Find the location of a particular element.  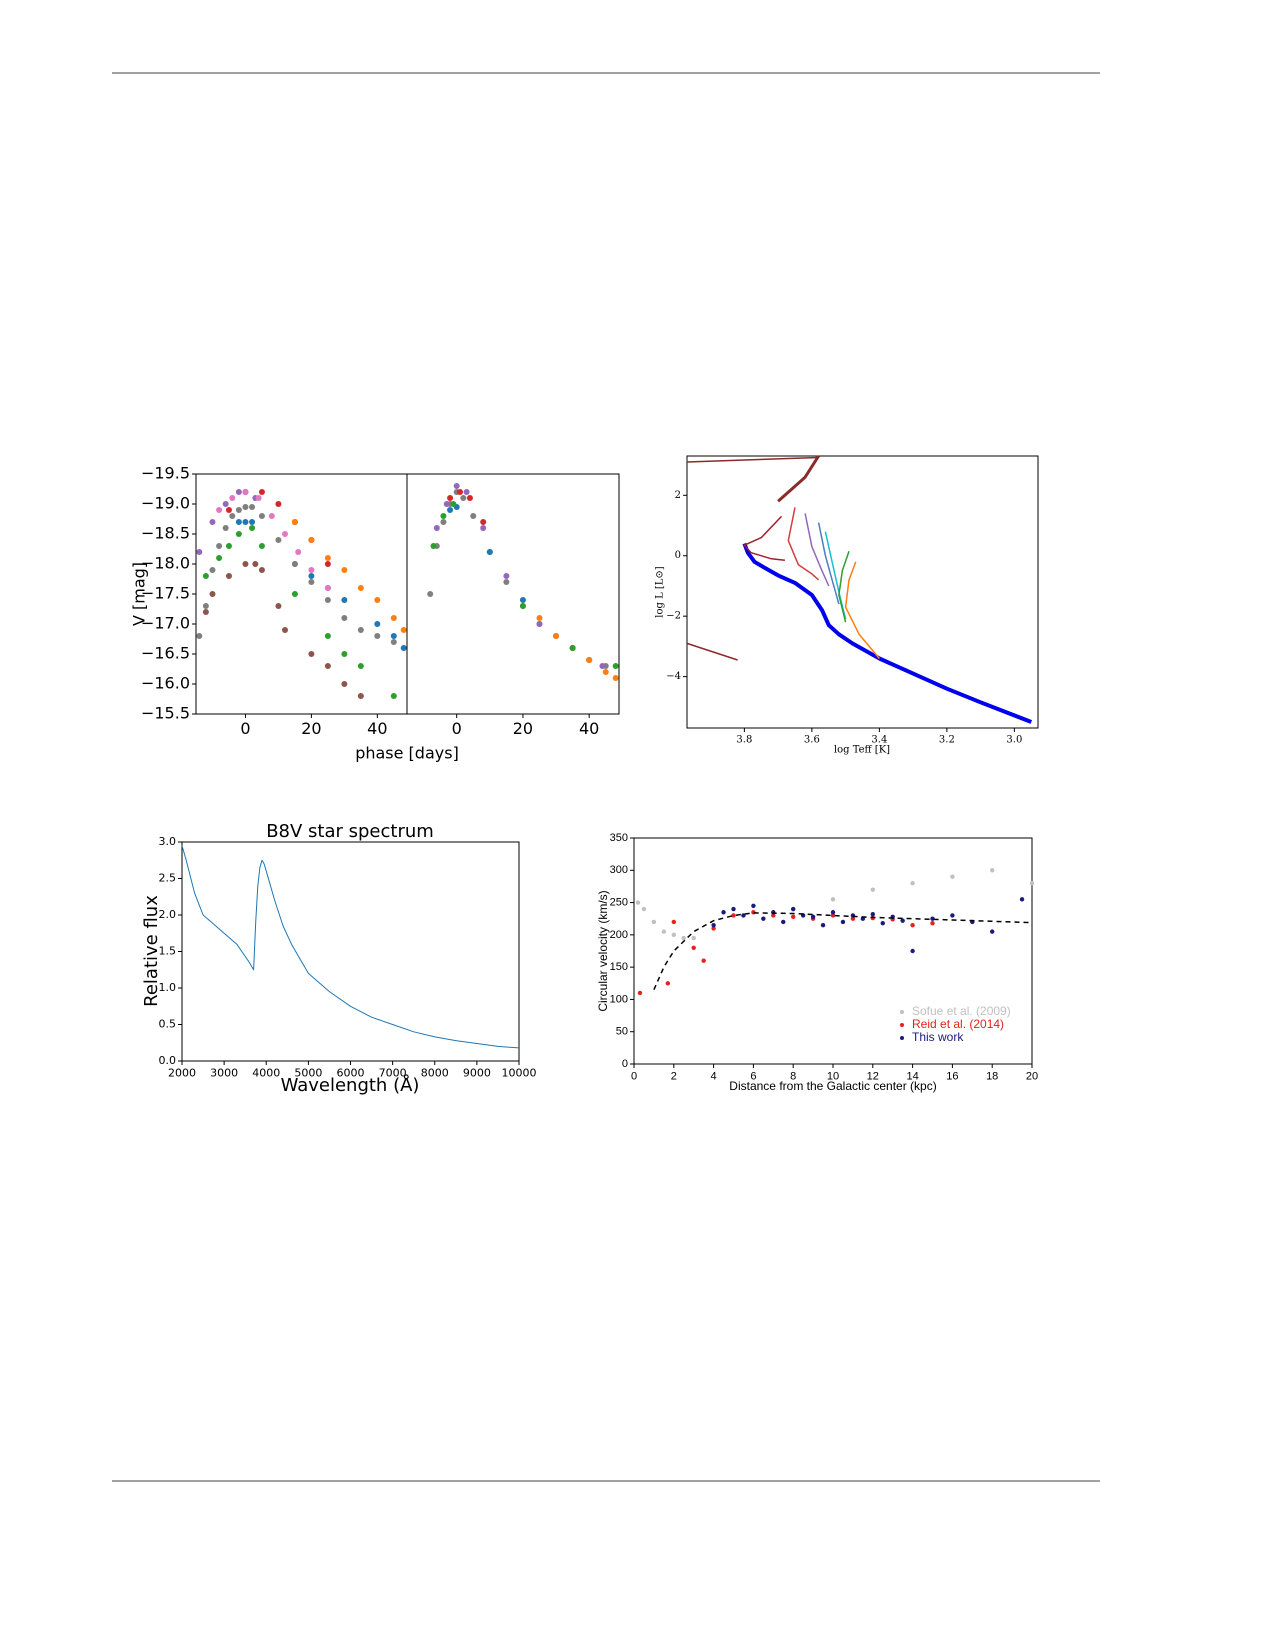

x-tick-label: 6000 is located at coordinates (351, 1073).